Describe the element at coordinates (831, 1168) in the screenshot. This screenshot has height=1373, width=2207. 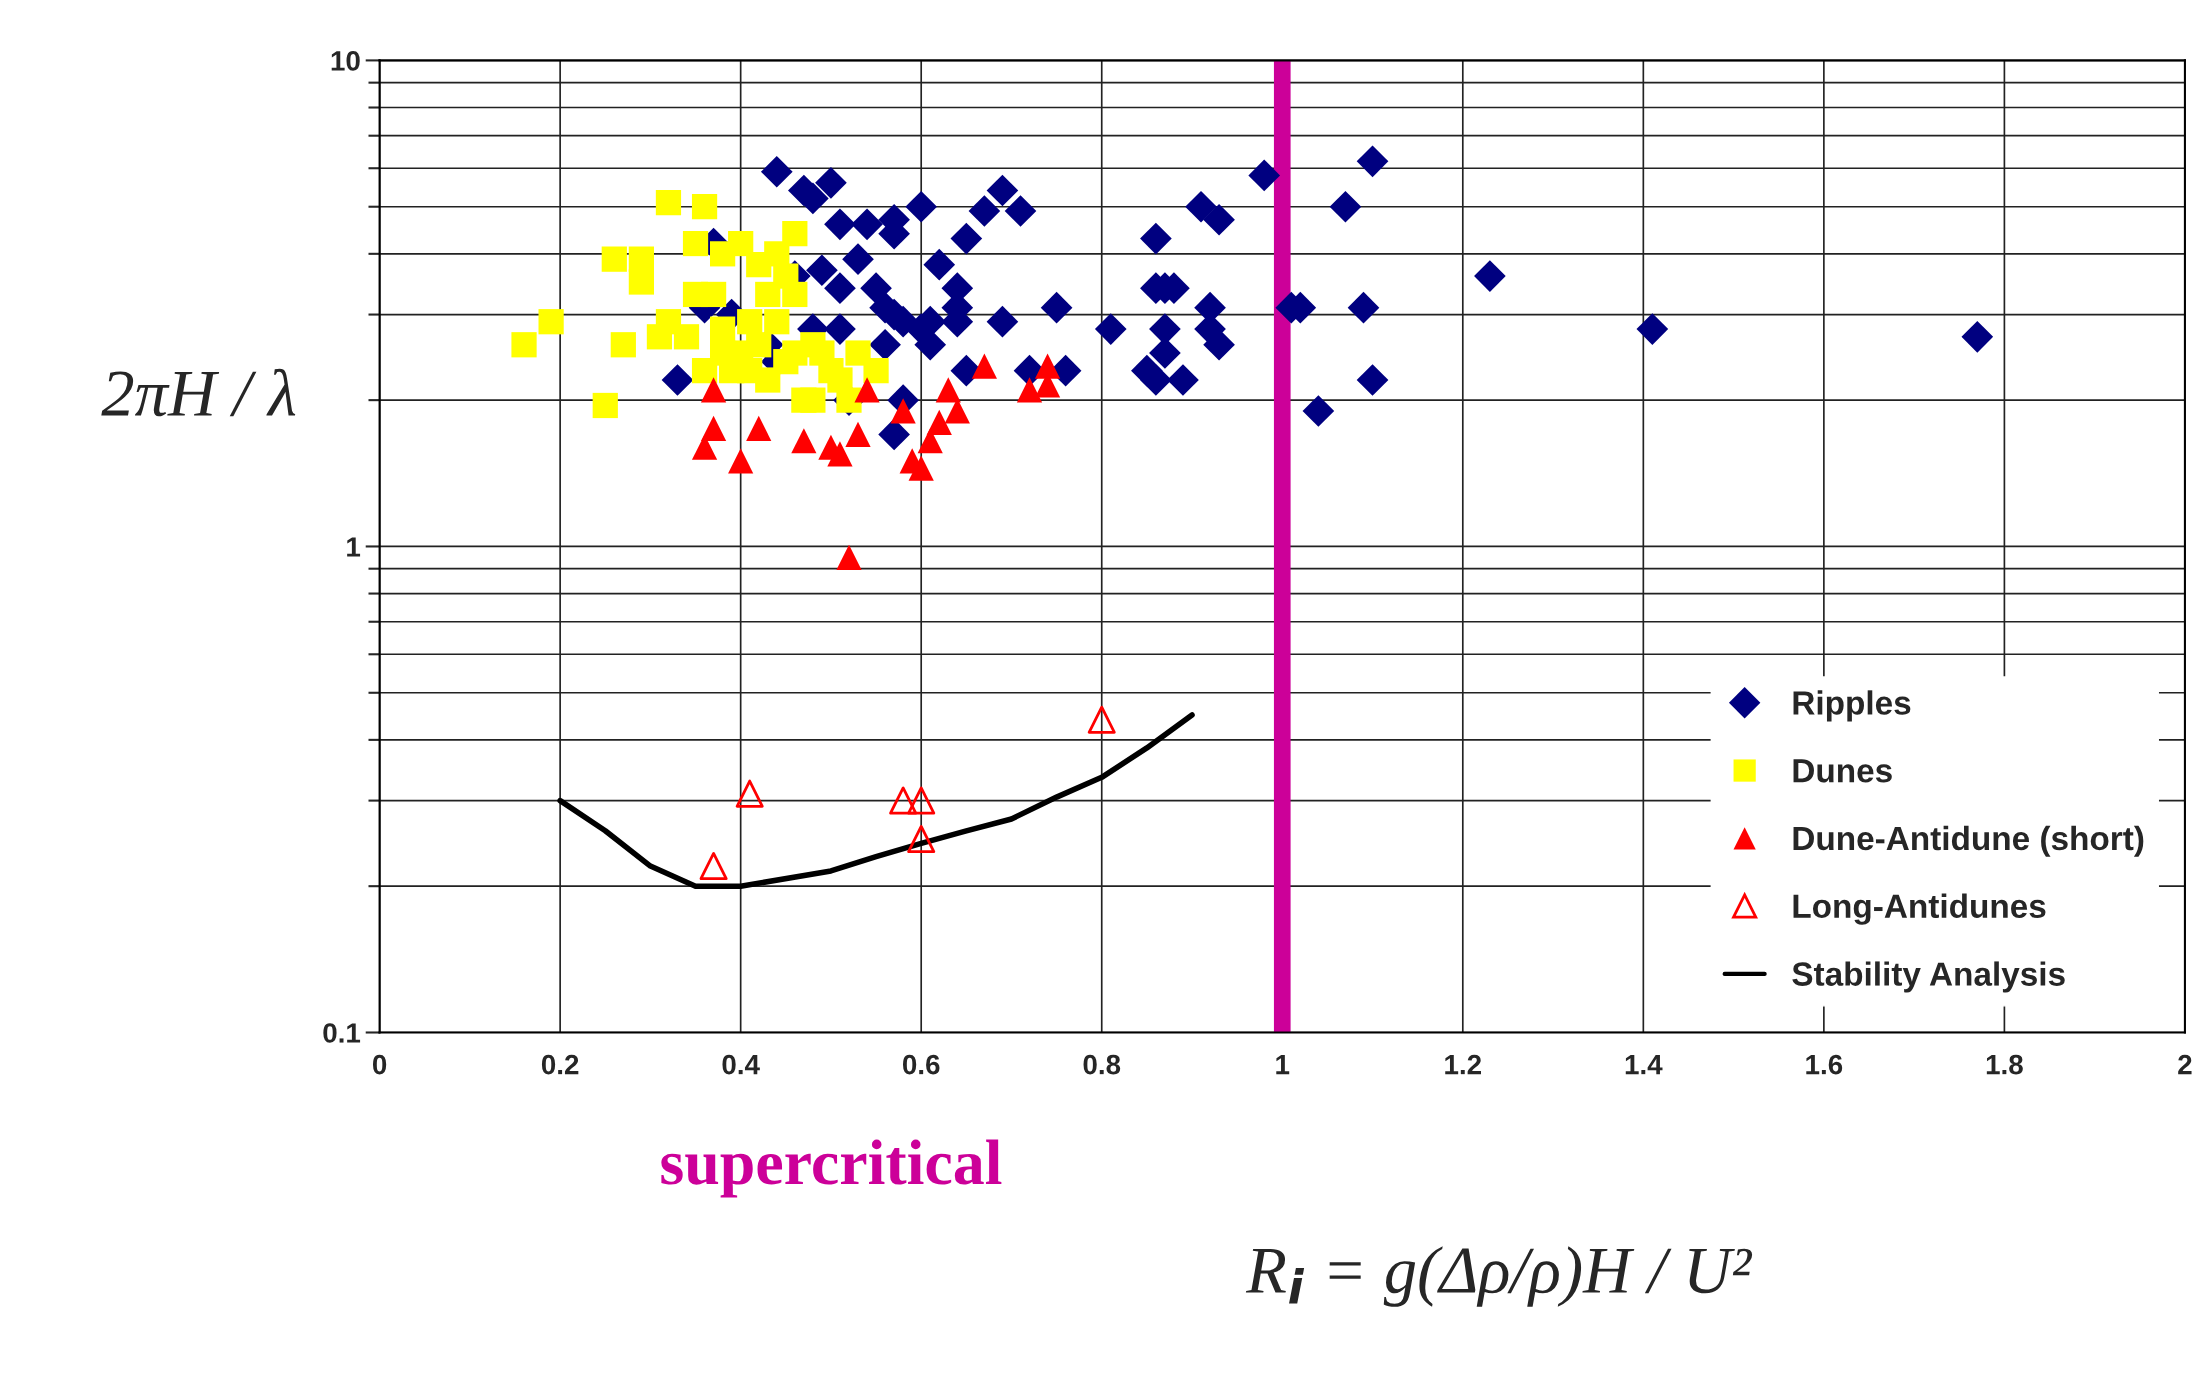
I see `text: supercritical` at that location.